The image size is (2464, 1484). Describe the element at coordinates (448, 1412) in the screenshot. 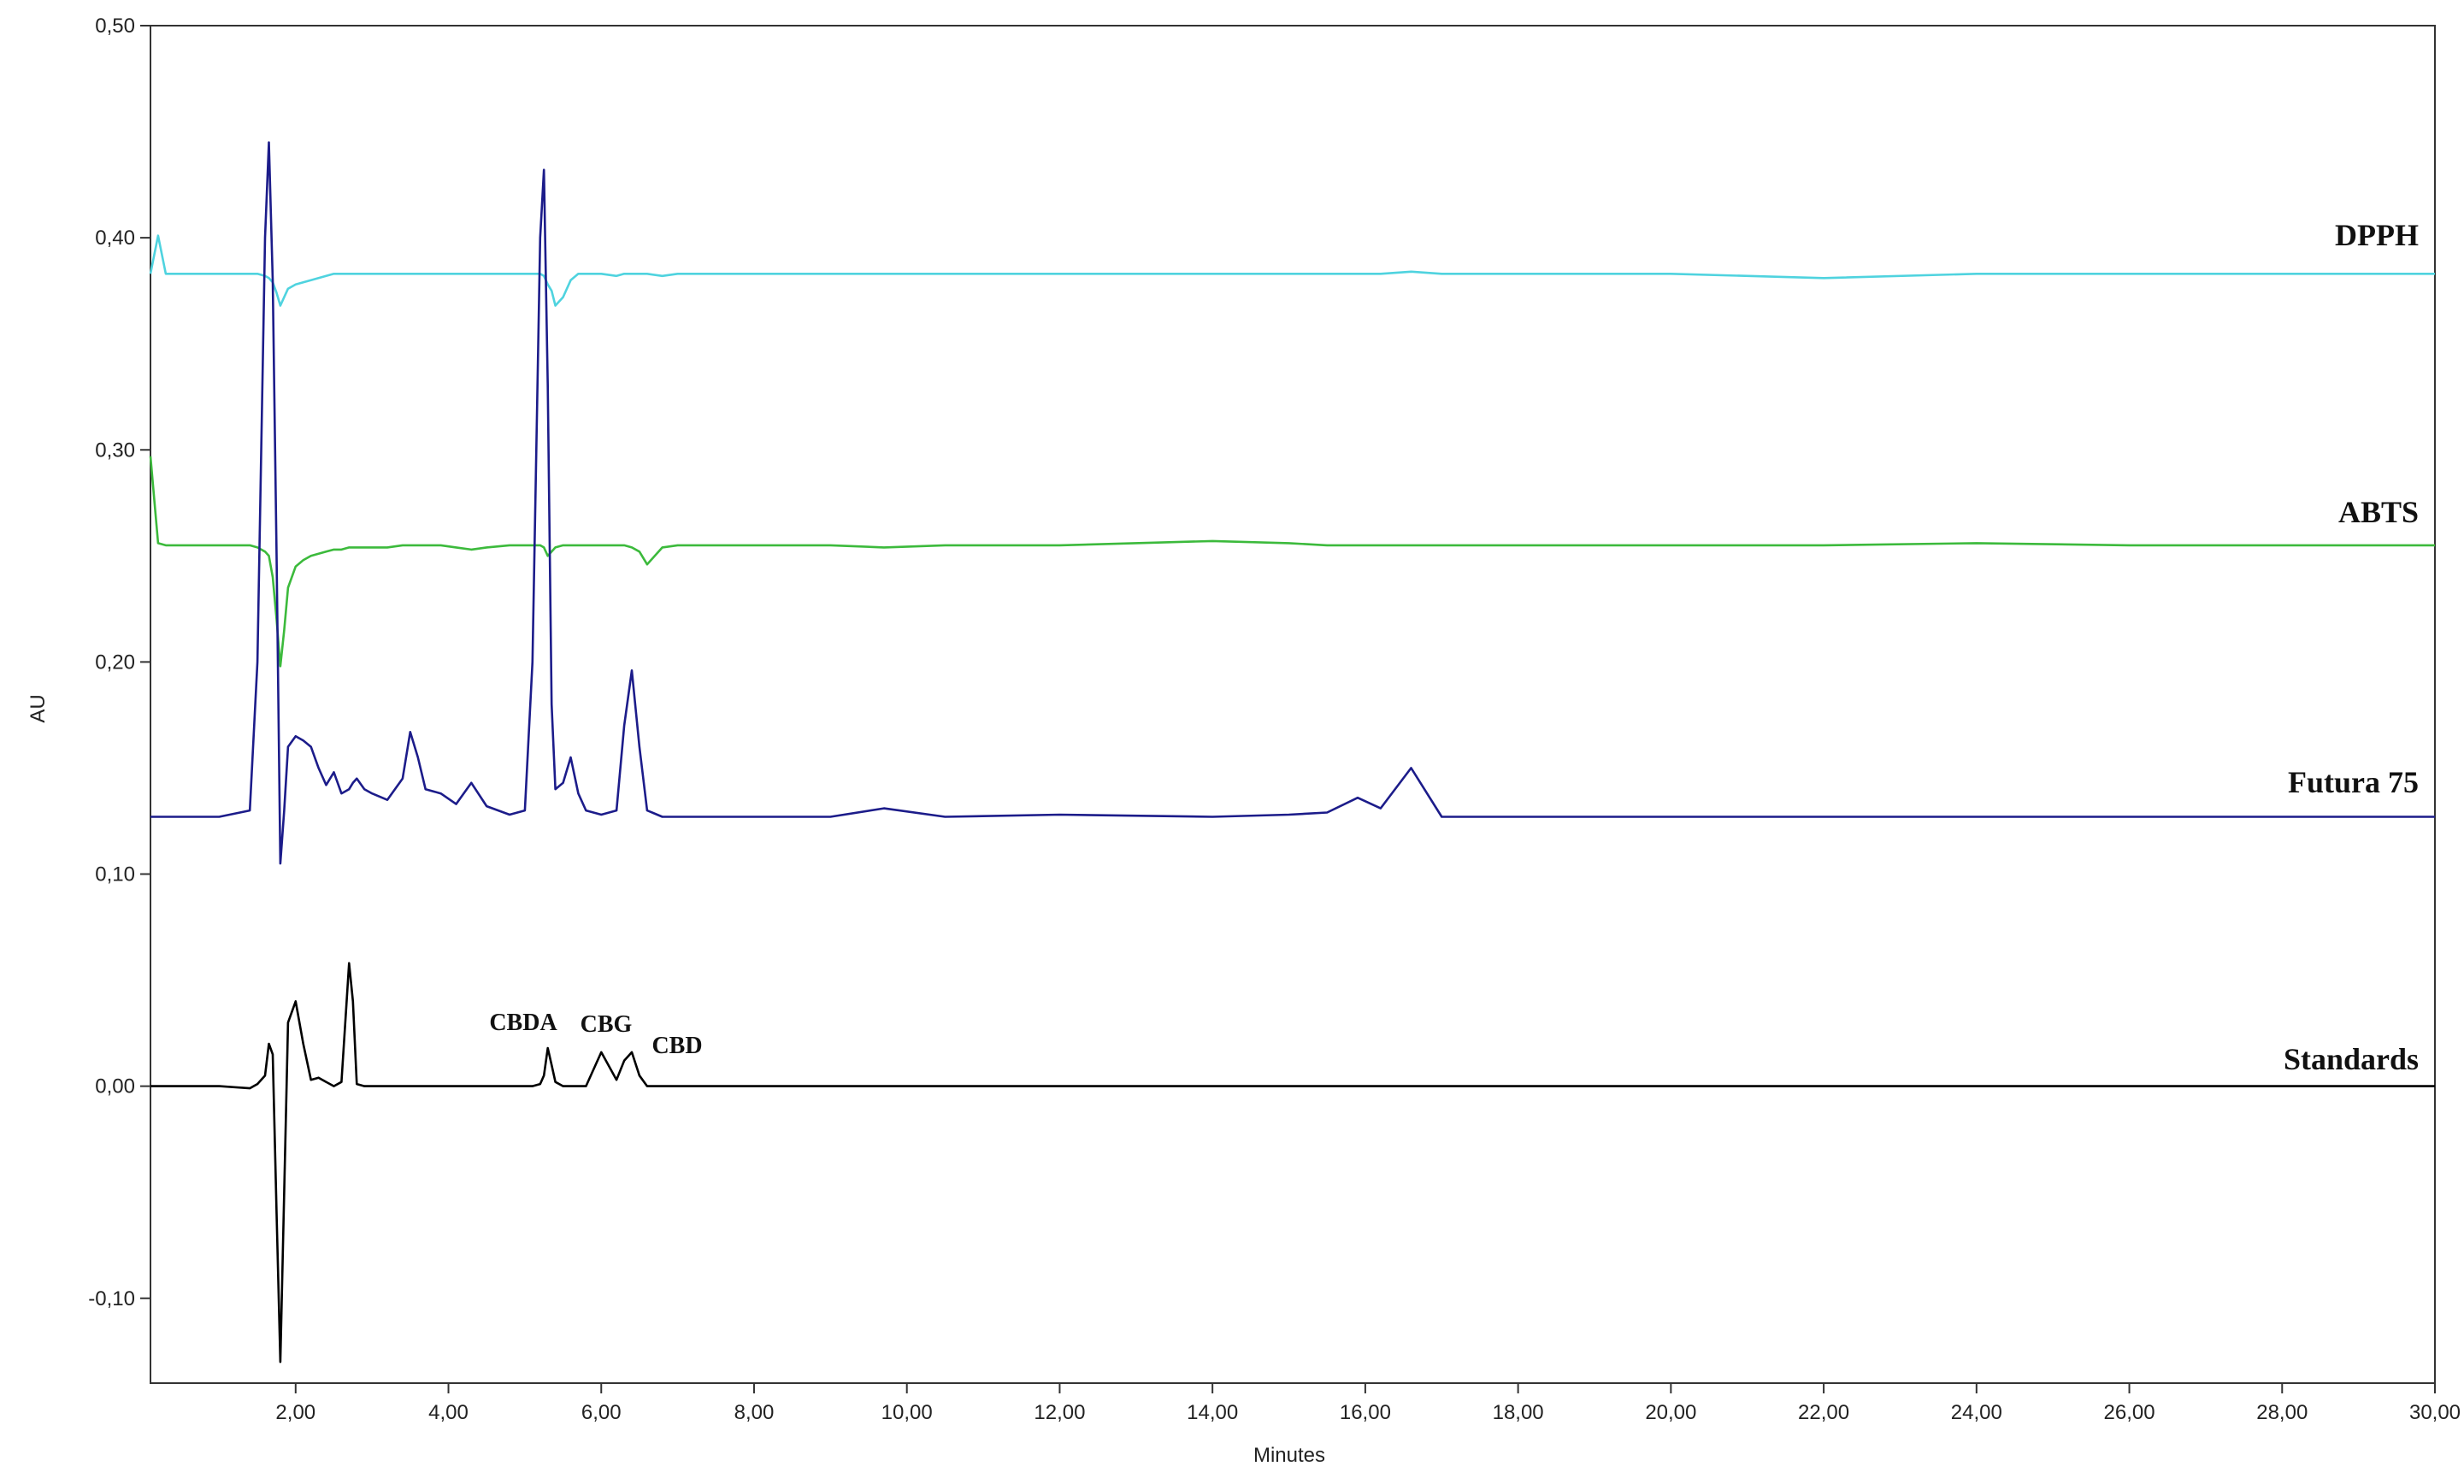

I see `x-tick-label: 4,00` at that location.